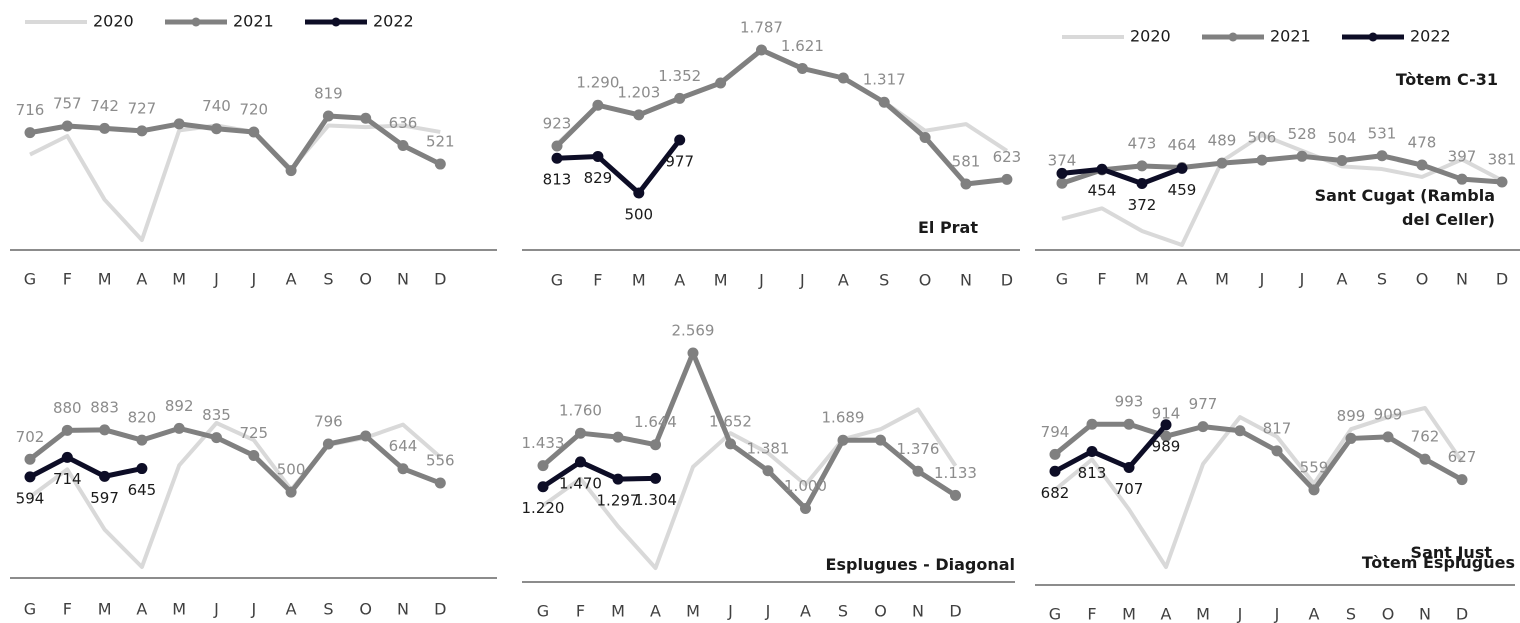 Image resolution: width=1520 pixels, height=623 pixels. What do you see at coordinates (655, 422) in the screenshot?
I see `value-label: 1.644` at bounding box center [655, 422].